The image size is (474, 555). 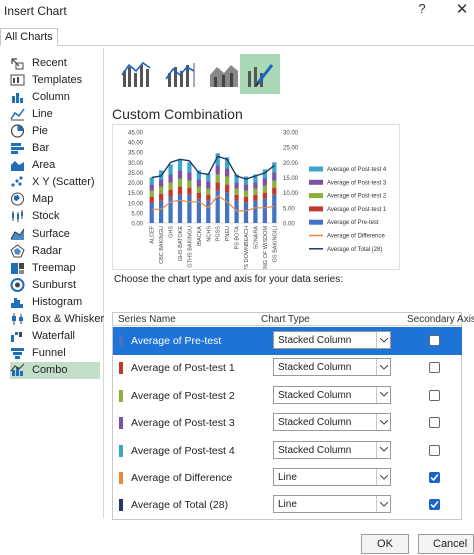 What do you see at coordinates (137, 225) in the screenshot?
I see `y-tick-label: 0.00` at bounding box center [137, 225].